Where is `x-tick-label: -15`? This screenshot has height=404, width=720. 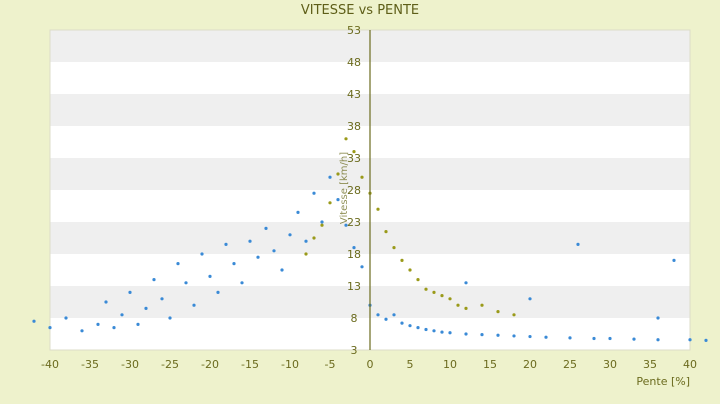 x-tick-label: -15 is located at coordinates (250, 364).